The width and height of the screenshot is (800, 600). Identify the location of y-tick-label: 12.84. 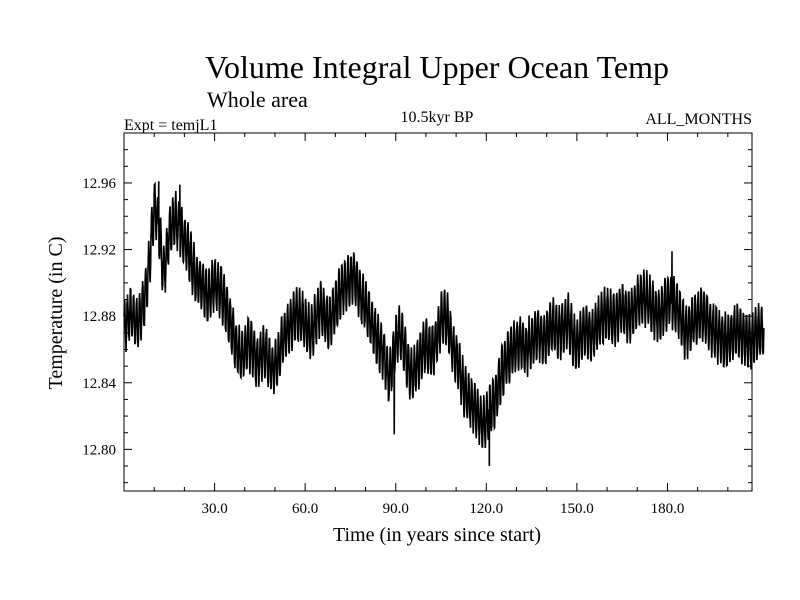
(99, 384).